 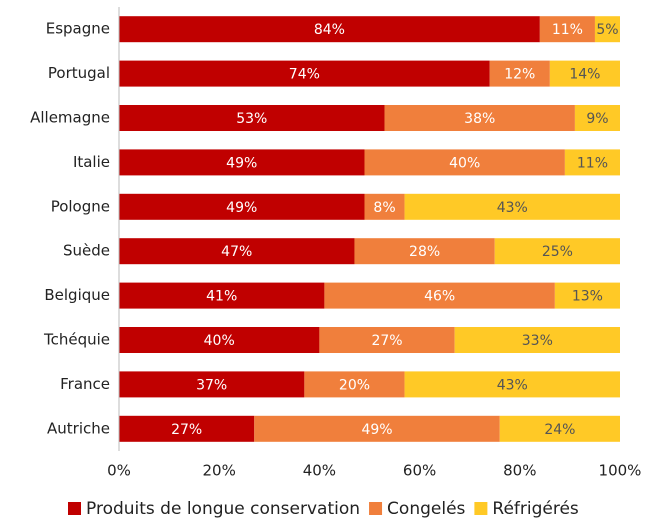 I want to click on data-label: 46%, so click(x=439, y=297).